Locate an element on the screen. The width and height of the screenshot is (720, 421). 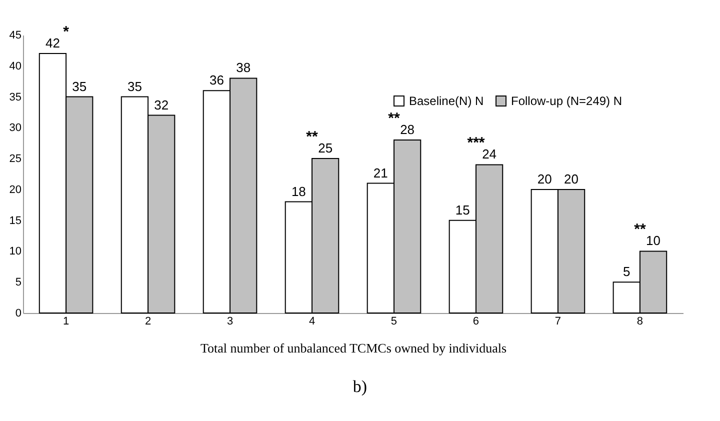
legend-label: Follow-up (N=249) N is located at coordinates (566, 101).